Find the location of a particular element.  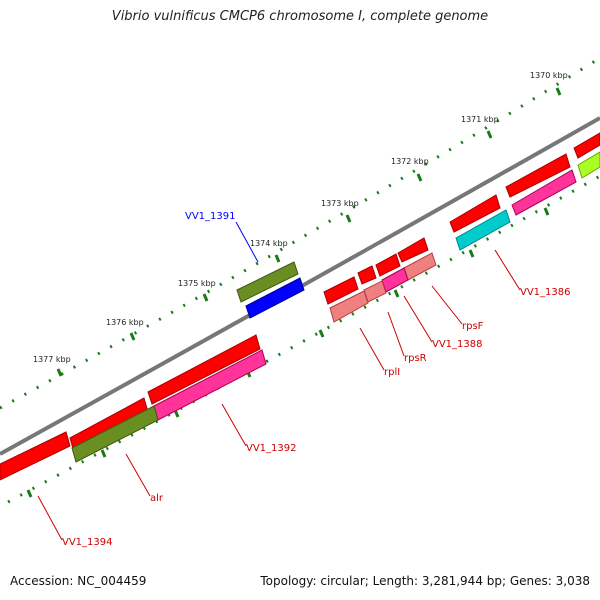

gene-label-vv1-1394: VV1_1394 is located at coordinates (87, 542).